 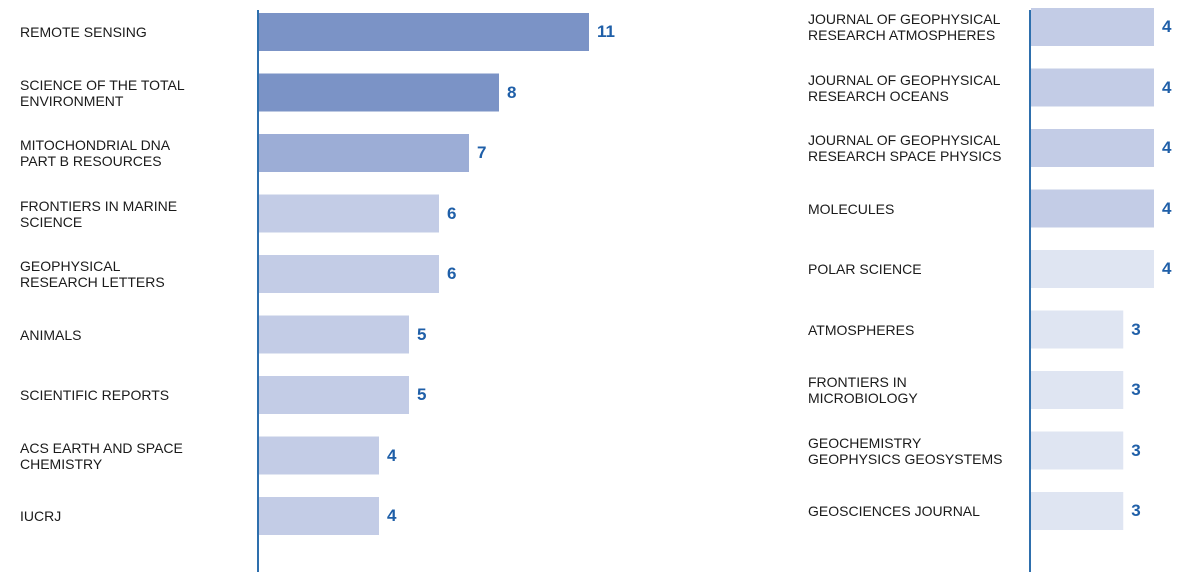 I want to click on right-value-label-2: 4, so click(x=1167, y=87).